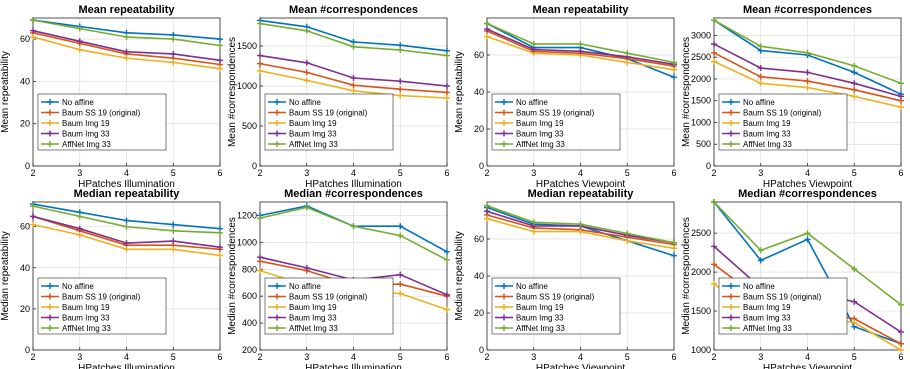 Image resolution: width=910 pixels, height=369 pixels. What do you see at coordinates (313, 123) in the screenshot?
I see `legend-label: Baum Img 19` at bounding box center [313, 123].